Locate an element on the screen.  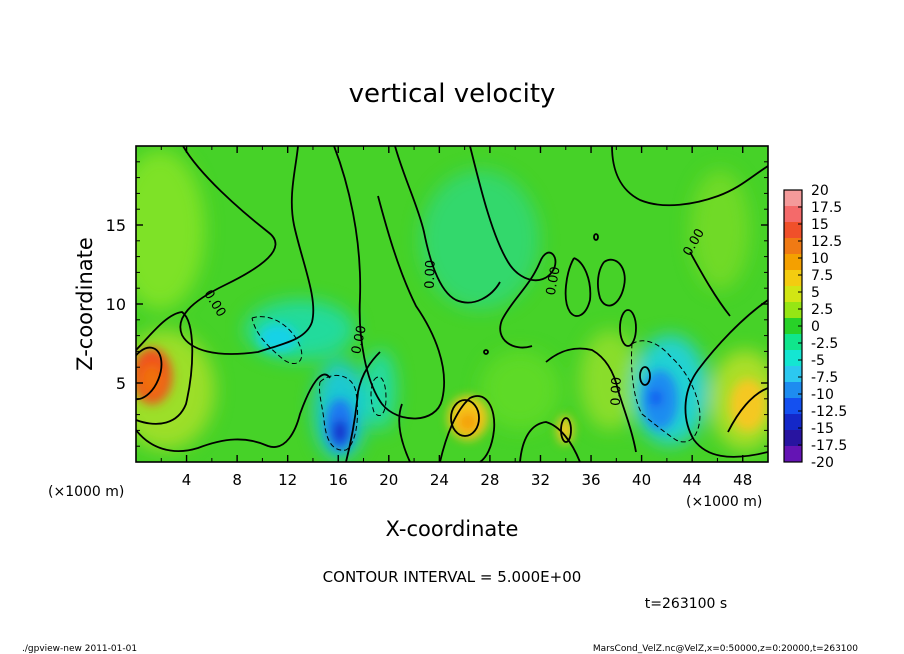
x-unit-right: (×1000 m) is located at coordinates (724, 502).